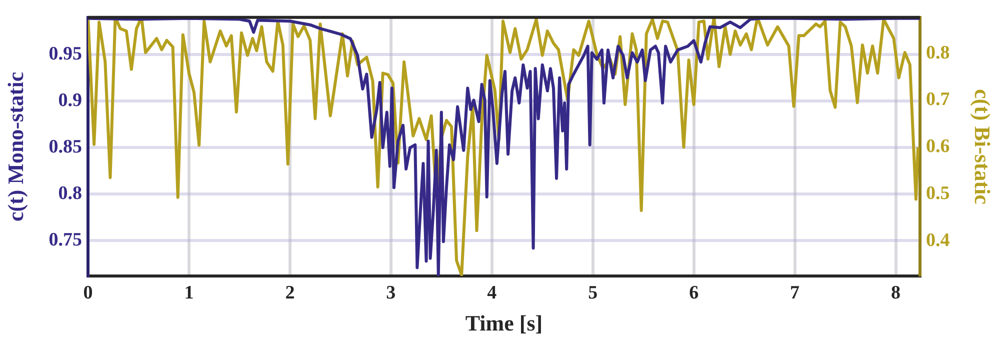 Image resolution: width=996 pixels, height=346 pixels. What do you see at coordinates (189, 293) in the screenshot?
I see `x-tick-label: 1` at bounding box center [189, 293].